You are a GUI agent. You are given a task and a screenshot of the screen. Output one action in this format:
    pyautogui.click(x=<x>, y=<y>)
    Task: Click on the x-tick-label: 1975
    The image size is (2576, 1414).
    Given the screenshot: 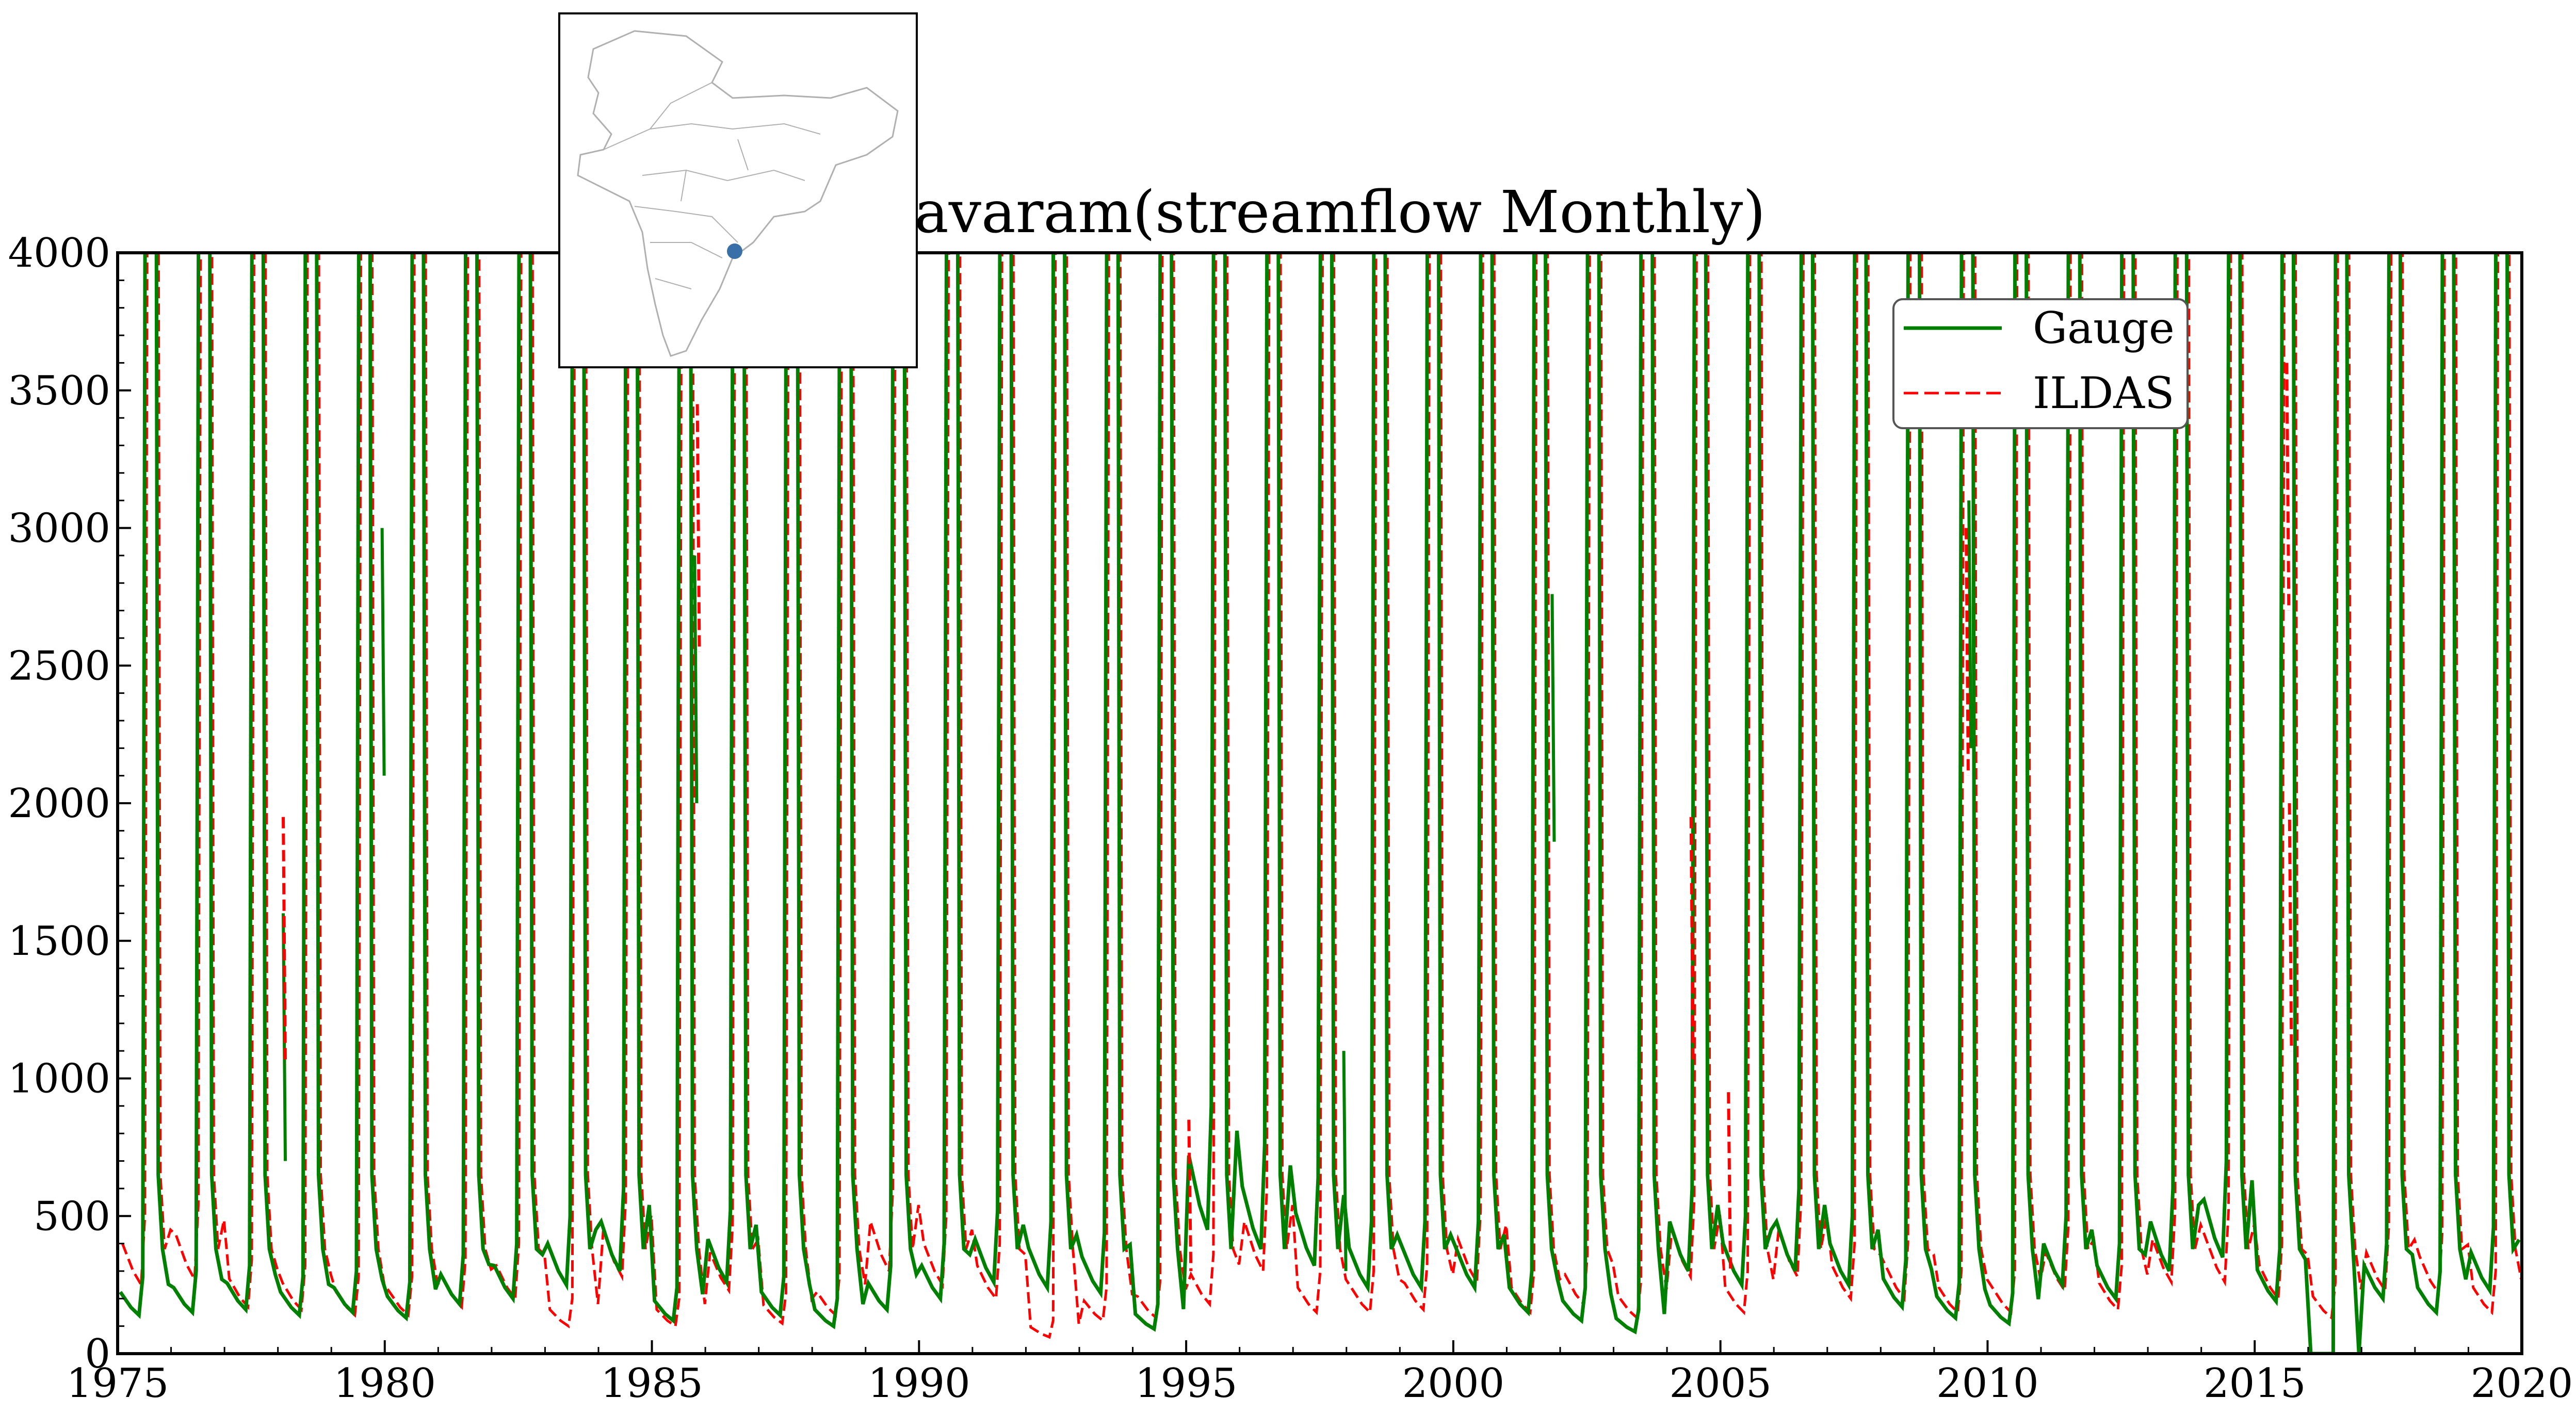 What is the action you would take?
    pyautogui.click(x=118, y=1383)
    